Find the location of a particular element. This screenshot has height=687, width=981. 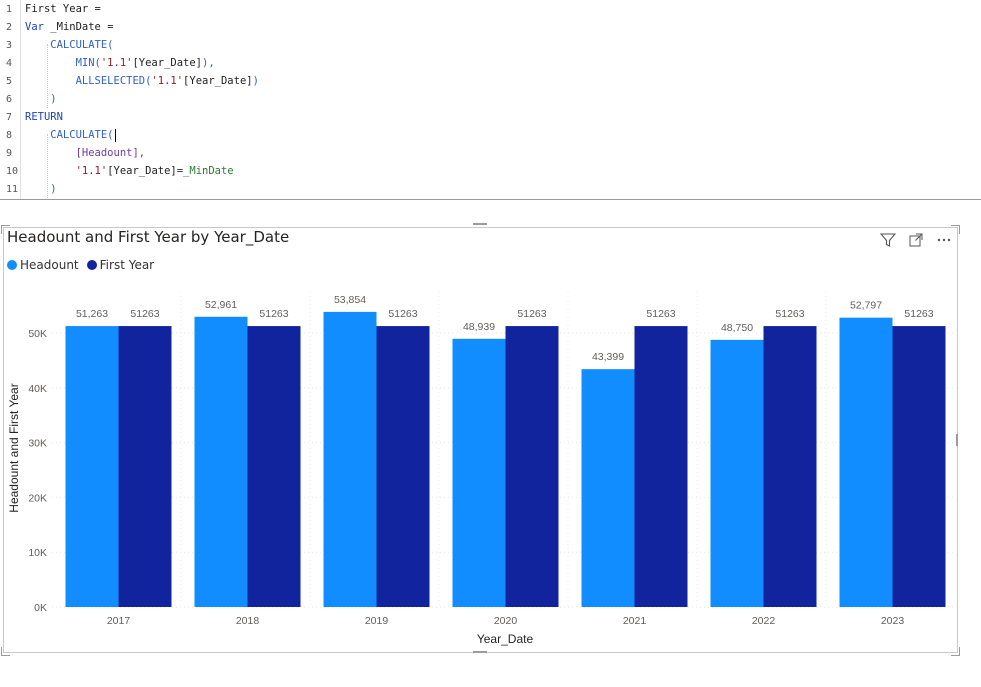

line-number: 1 is located at coordinates (9, 9).